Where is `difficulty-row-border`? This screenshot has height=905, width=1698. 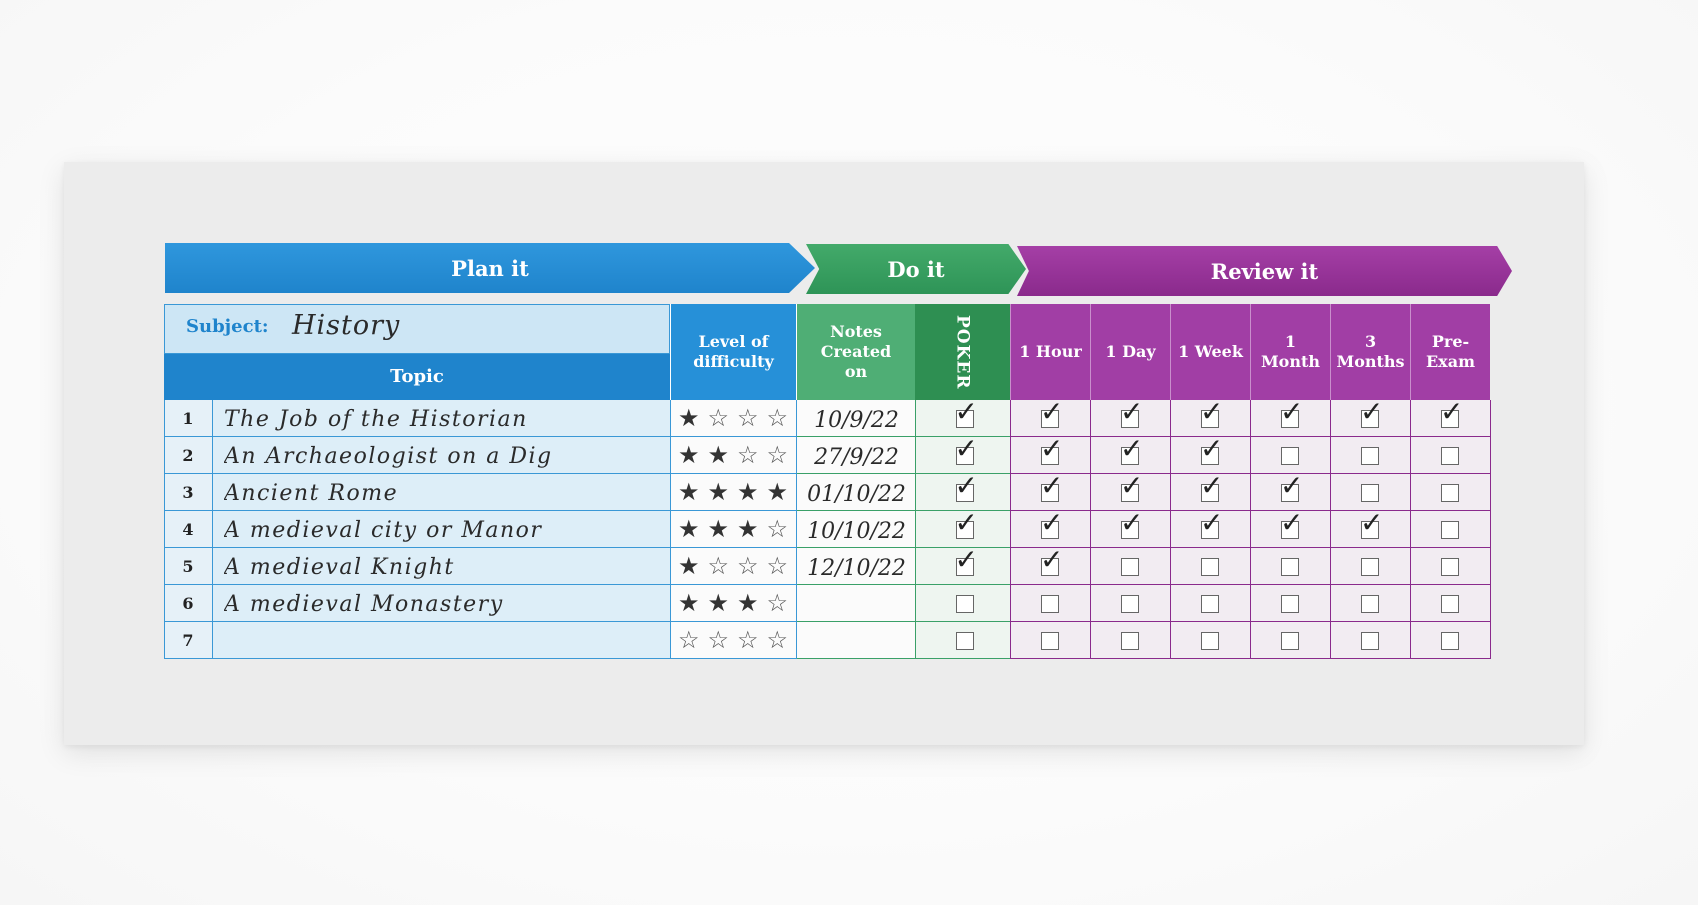 difficulty-row-border is located at coordinates (733, 529).